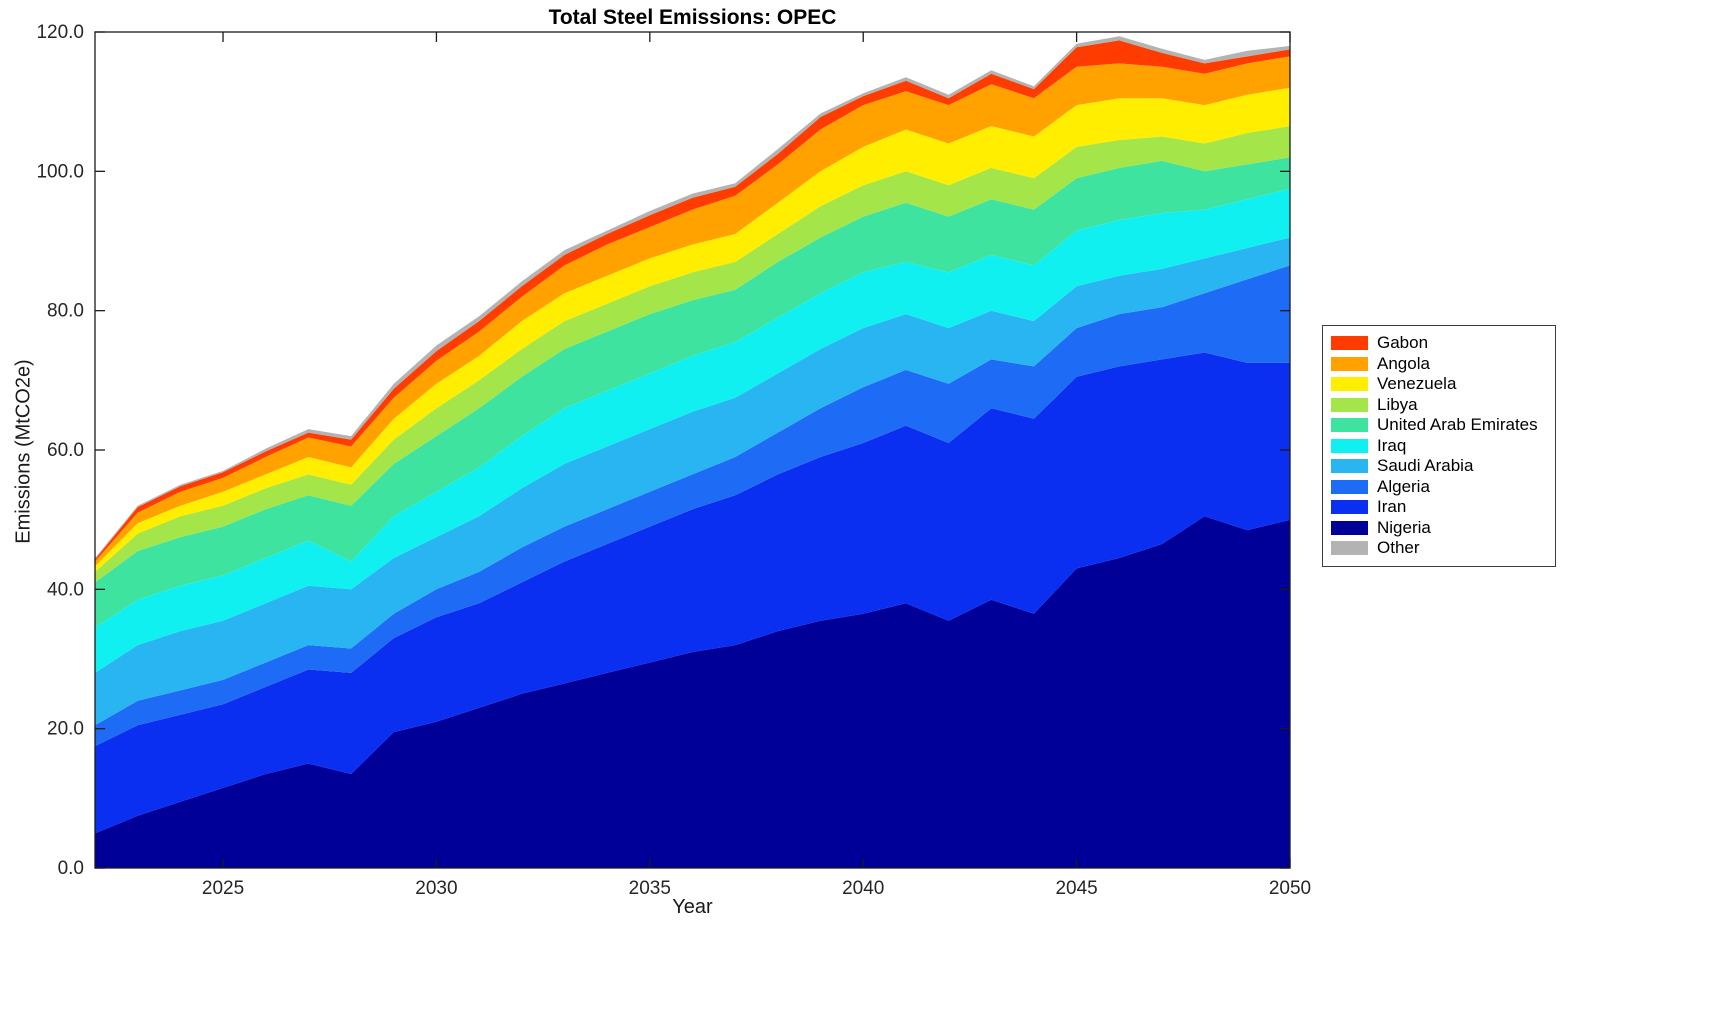  Describe the element at coordinates (1392, 507) in the screenshot. I see `legend-label-iran: Iran` at that location.